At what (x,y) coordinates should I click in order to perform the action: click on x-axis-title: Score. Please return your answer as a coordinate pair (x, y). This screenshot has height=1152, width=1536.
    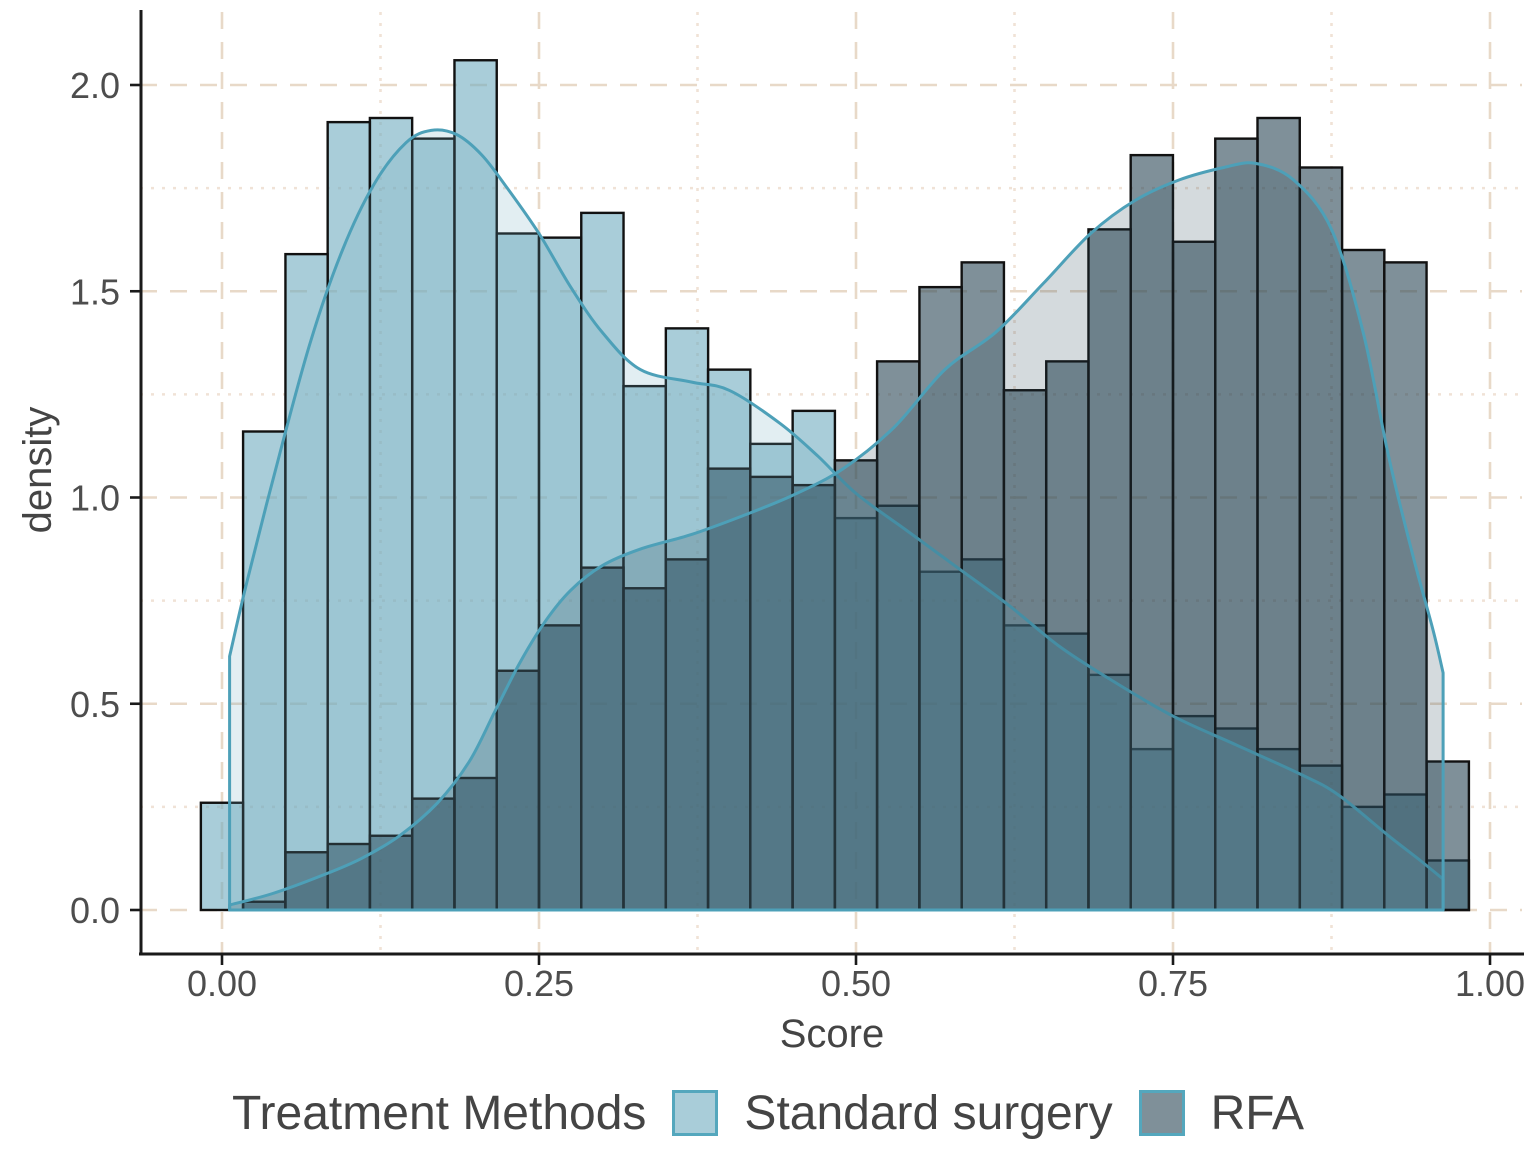
    Looking at the image, I should click on (832, 1034).